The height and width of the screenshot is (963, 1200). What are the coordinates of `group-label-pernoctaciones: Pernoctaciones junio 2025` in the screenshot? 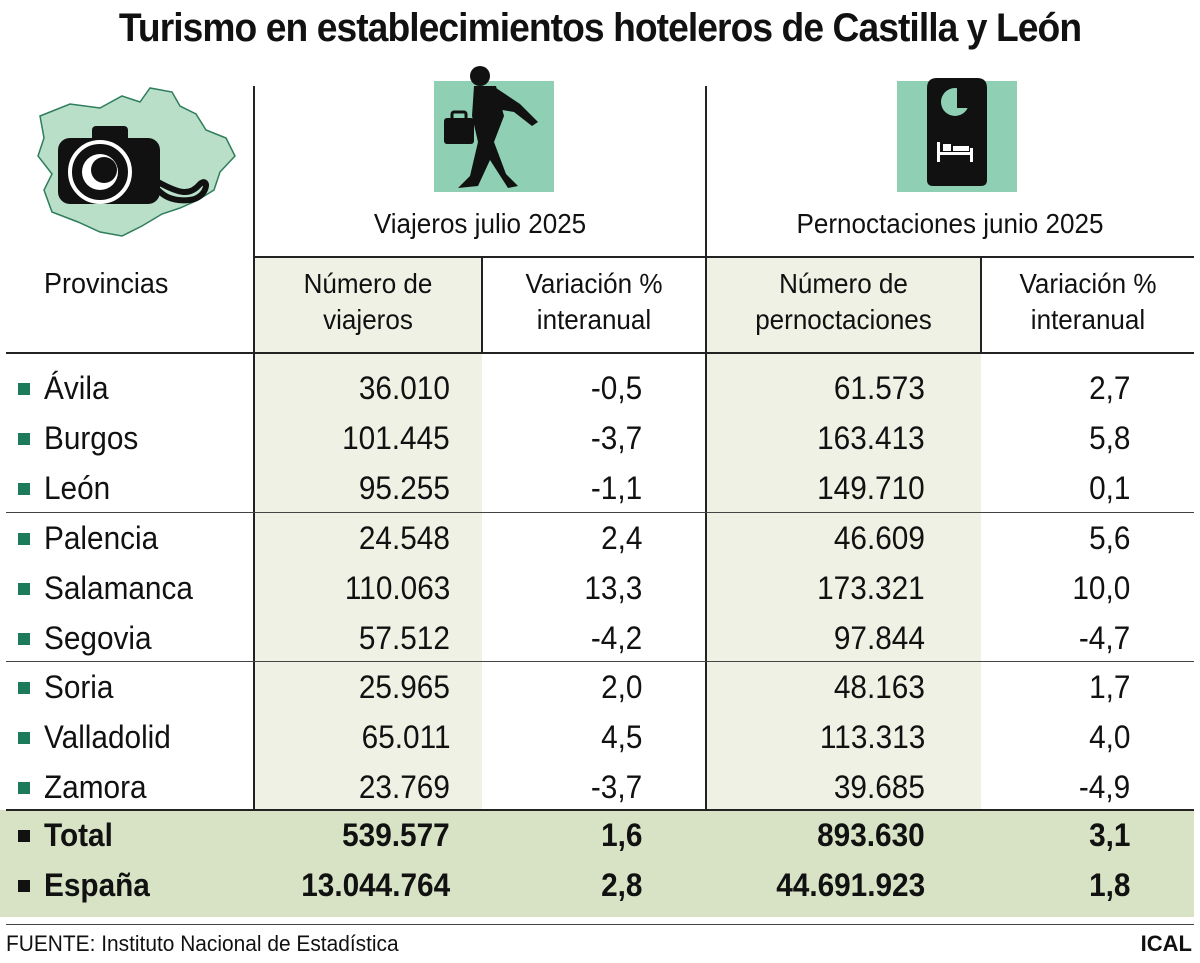 It's located at (950, 223).